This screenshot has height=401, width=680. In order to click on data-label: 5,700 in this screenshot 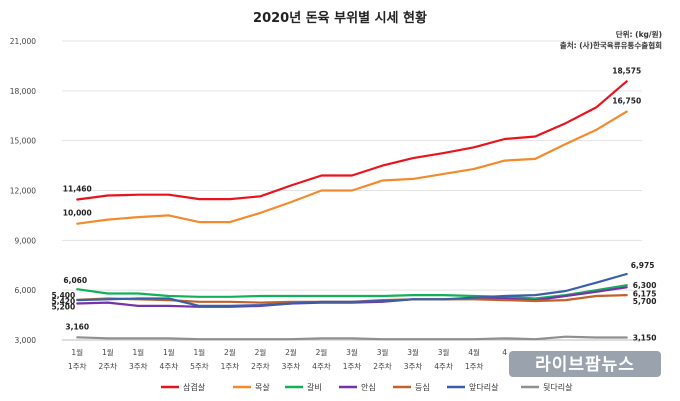, I will do `click(645, 301)`.